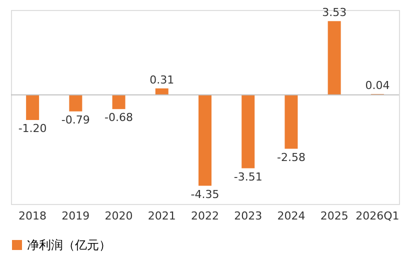 This screenshot has height=261, width=410. Describe the element at coordinates (205, 194) in the screenshot. I see `data-label: -4.35` at that location.